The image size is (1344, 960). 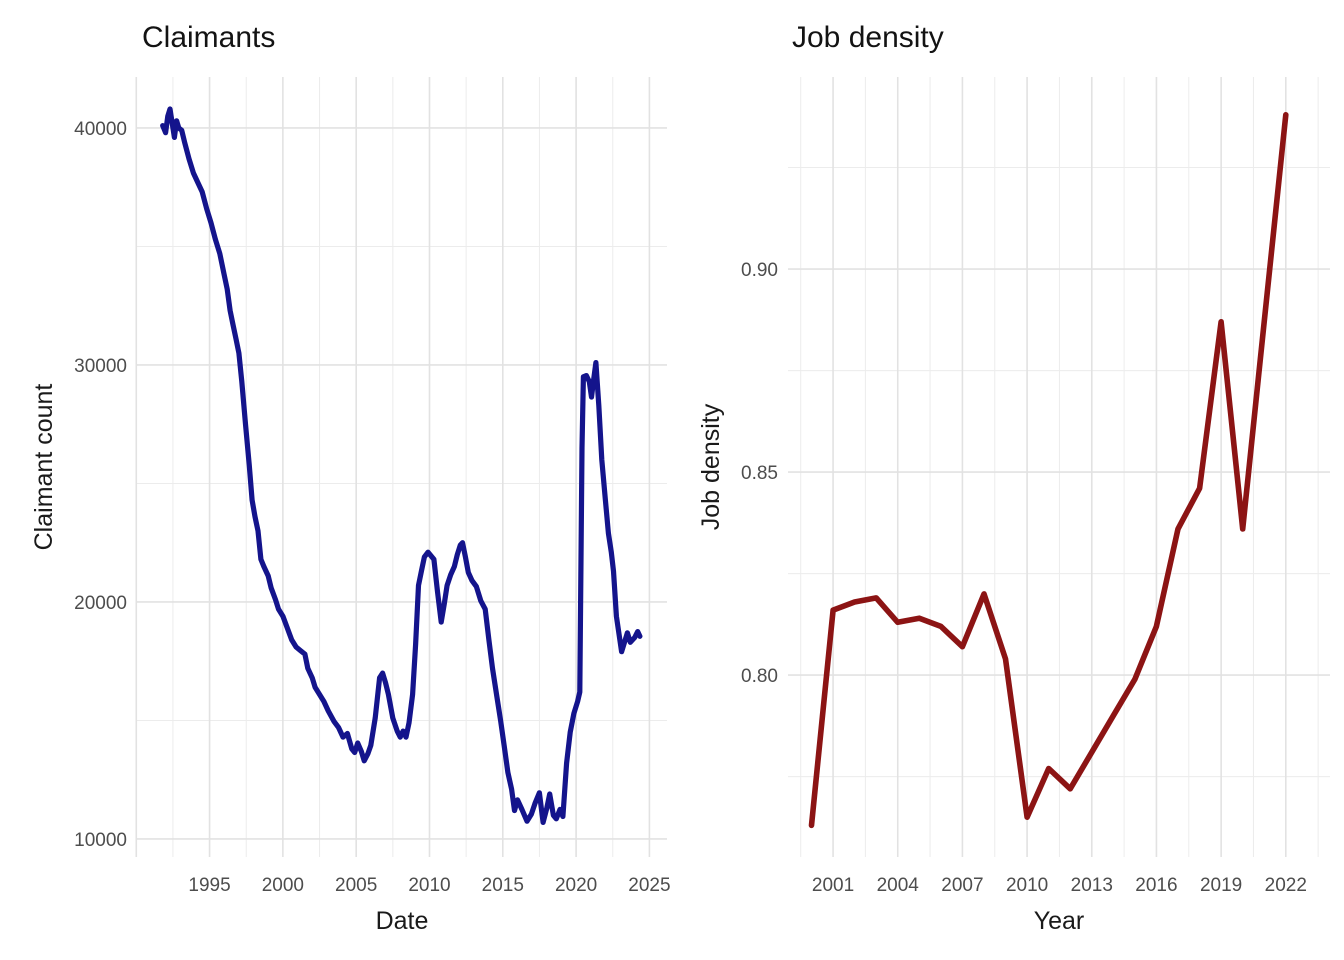 I want to click on chart-title-claimants: Claimants, so click(x=209, y=37).